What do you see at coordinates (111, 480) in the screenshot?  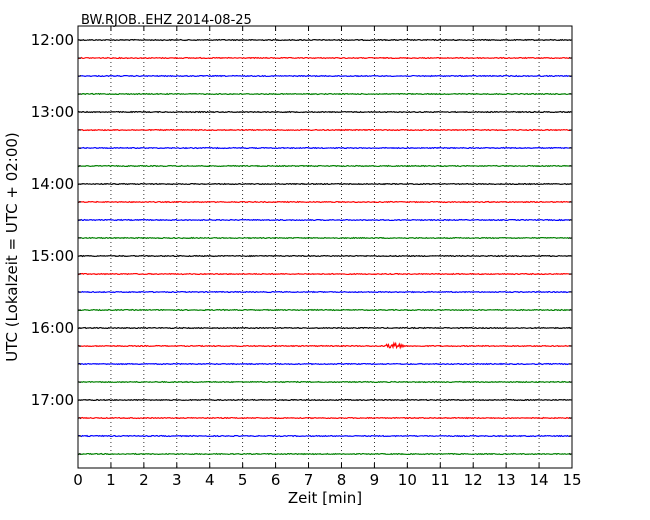 I see `x-tick-label: 1` at bounding box center [111, 480].